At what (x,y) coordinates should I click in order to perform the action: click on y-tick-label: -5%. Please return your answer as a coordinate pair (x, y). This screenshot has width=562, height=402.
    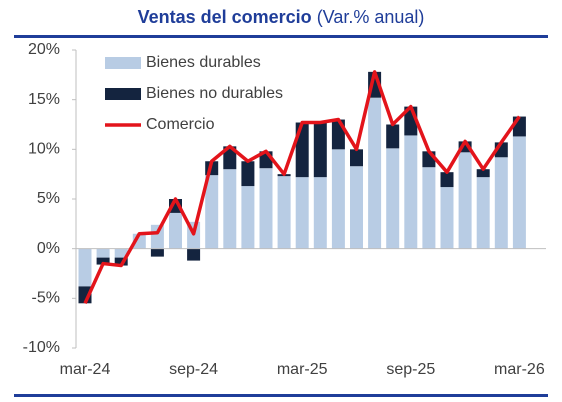
    Looking at the image, I should click on (46, 298).